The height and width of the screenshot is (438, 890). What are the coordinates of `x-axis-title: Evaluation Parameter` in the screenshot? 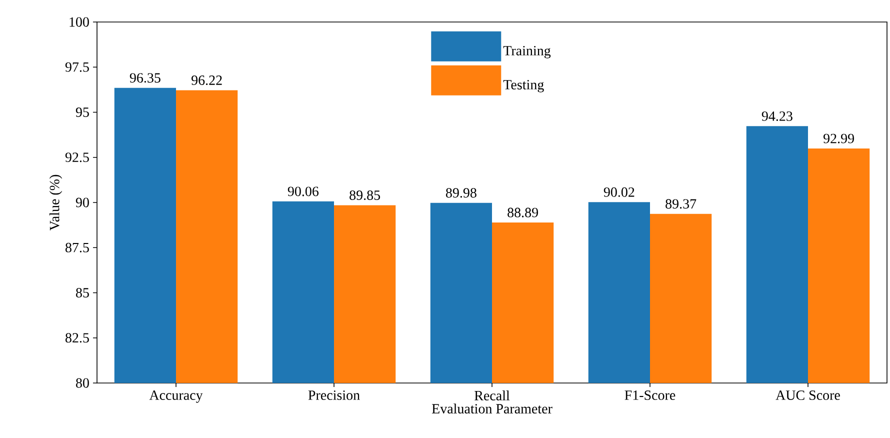 It's located at (492, 409).